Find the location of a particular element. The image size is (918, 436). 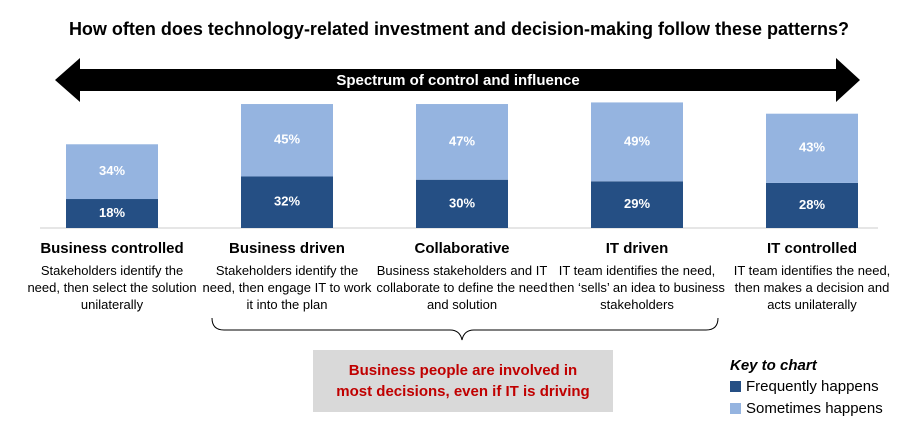

value-label: 47% is located at coordinates (462, 140).